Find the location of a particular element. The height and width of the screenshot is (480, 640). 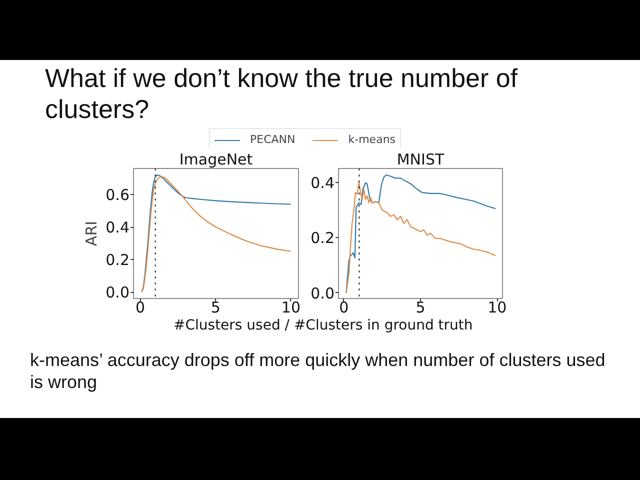

text: k-means’ accuracy drops off more quickly when number of clusters used is wrong is located at coordinates (318, 371).